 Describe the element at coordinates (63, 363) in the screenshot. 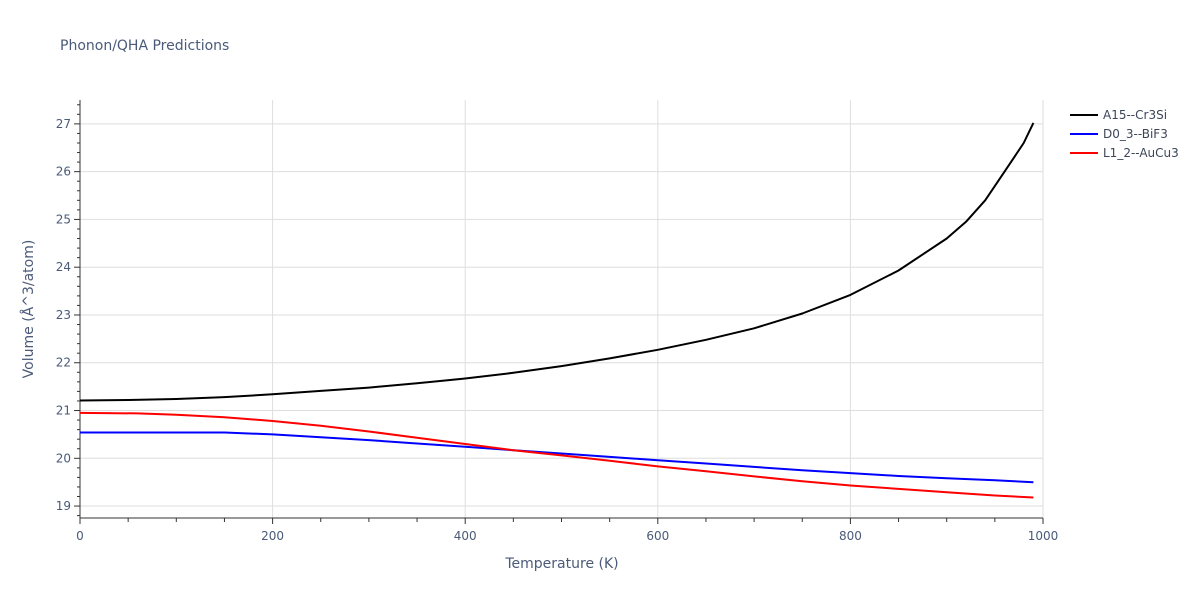

I see `y-tick-label: 22` at that location.